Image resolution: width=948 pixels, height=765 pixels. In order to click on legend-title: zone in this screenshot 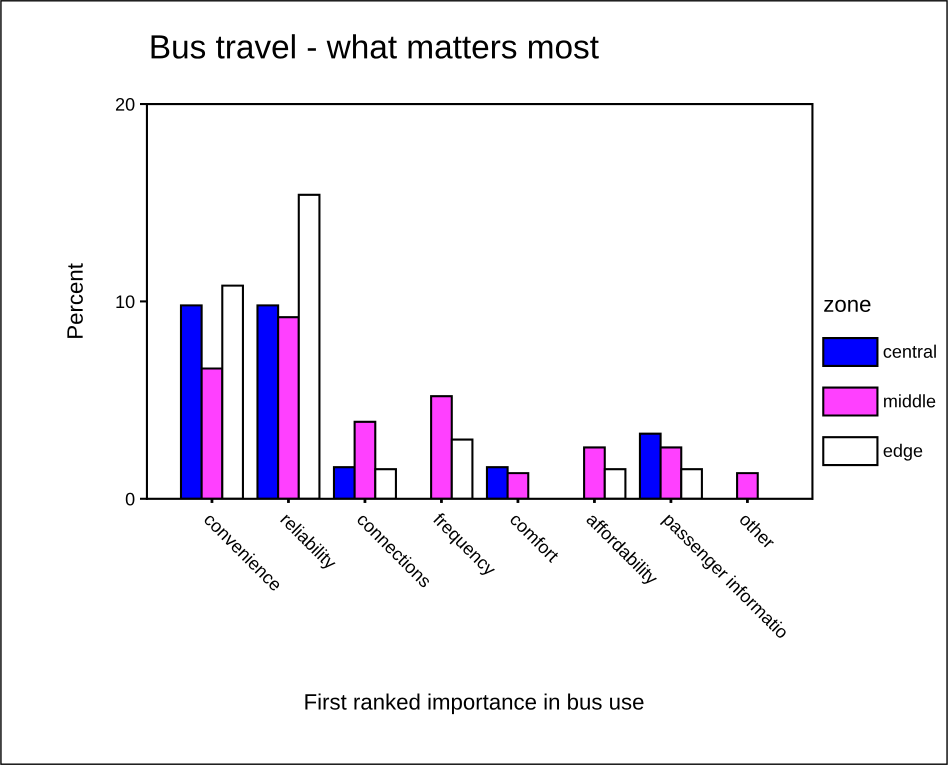, I will do `click(847, 306)`.